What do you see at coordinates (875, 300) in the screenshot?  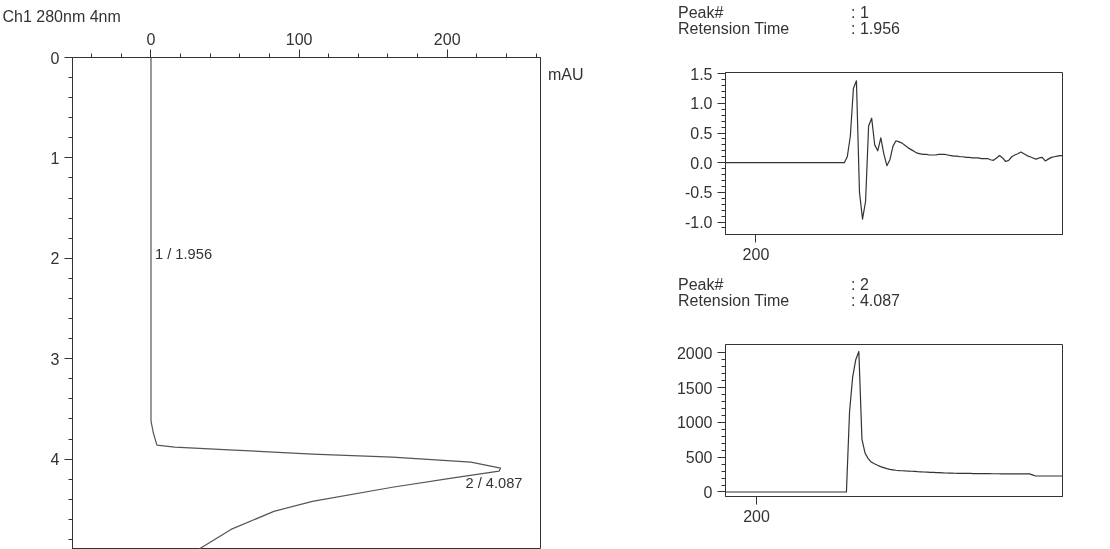 I see `text: : 4.087` at bounding box center [875, 300].